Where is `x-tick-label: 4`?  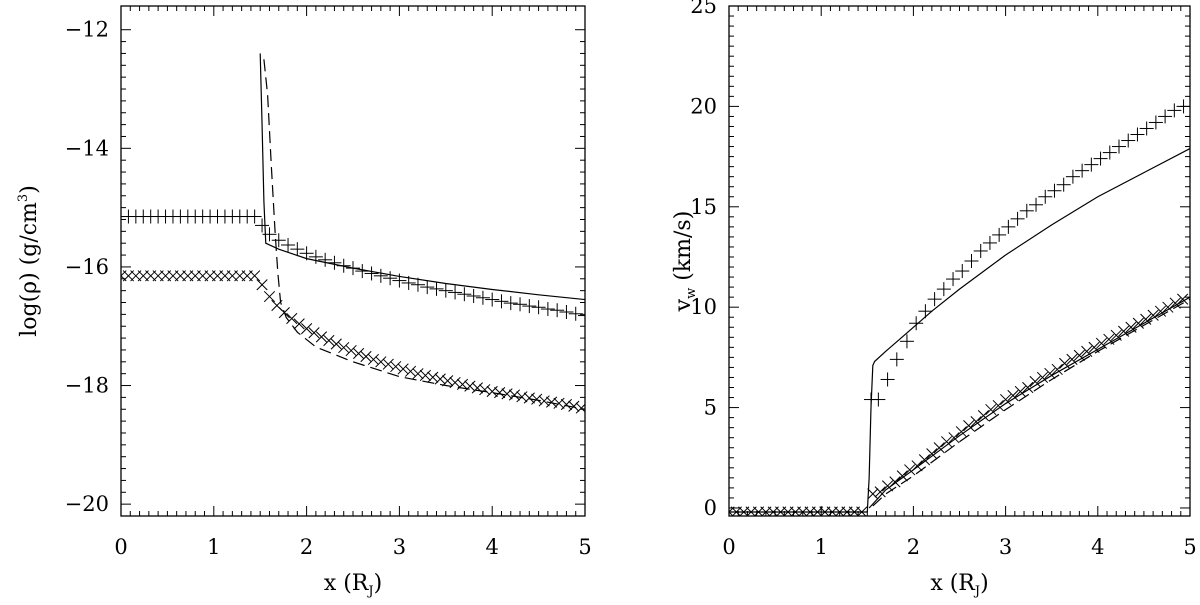 x-tick-label: 4 is located at coordinates (1097, 547).